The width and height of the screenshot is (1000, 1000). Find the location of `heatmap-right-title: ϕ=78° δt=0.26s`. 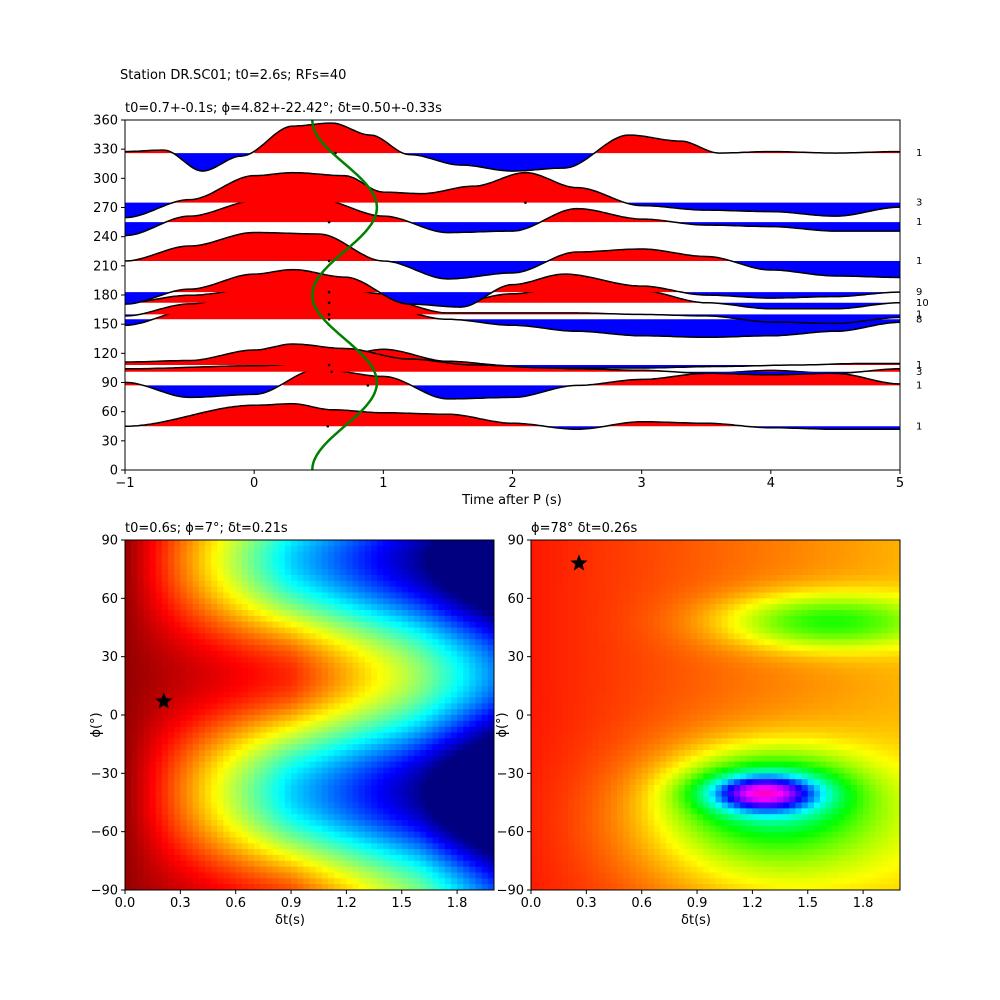

heatmap-right-title: ϕ=78° δt=0.26s is located at coordinates (584, 528).